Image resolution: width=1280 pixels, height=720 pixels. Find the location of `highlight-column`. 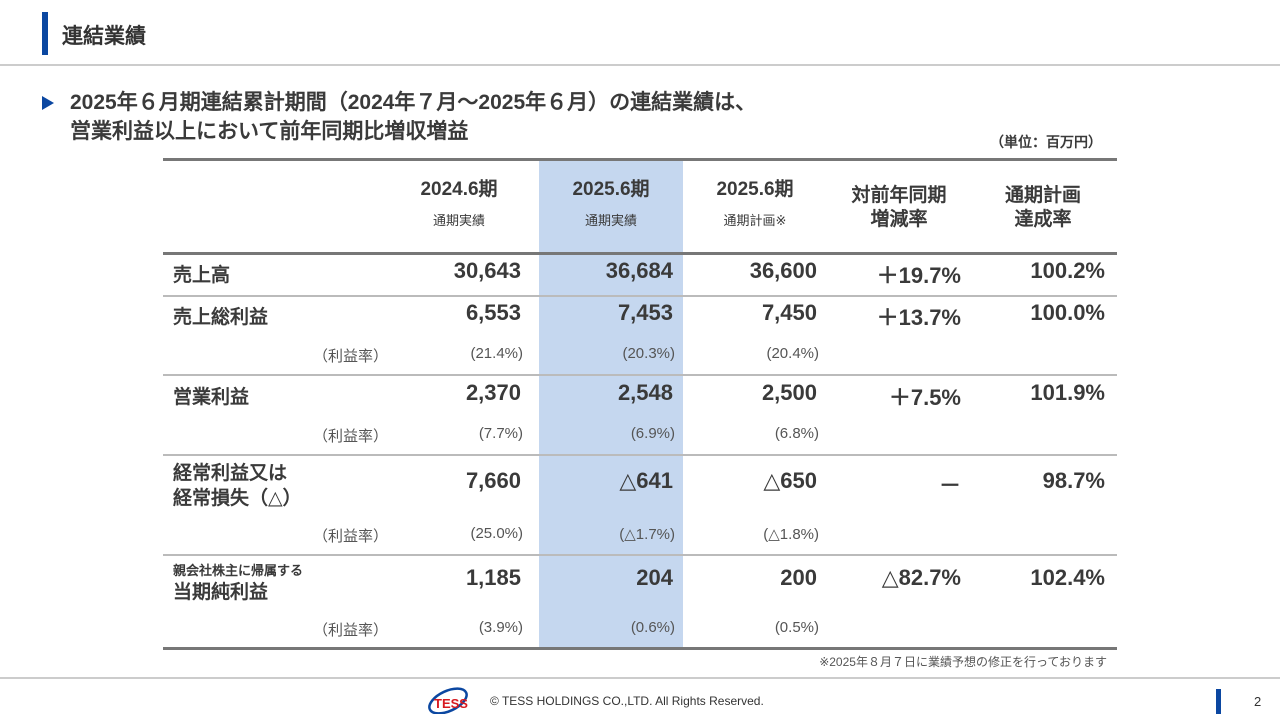

highlight-column is located at coordinates (611, 403).